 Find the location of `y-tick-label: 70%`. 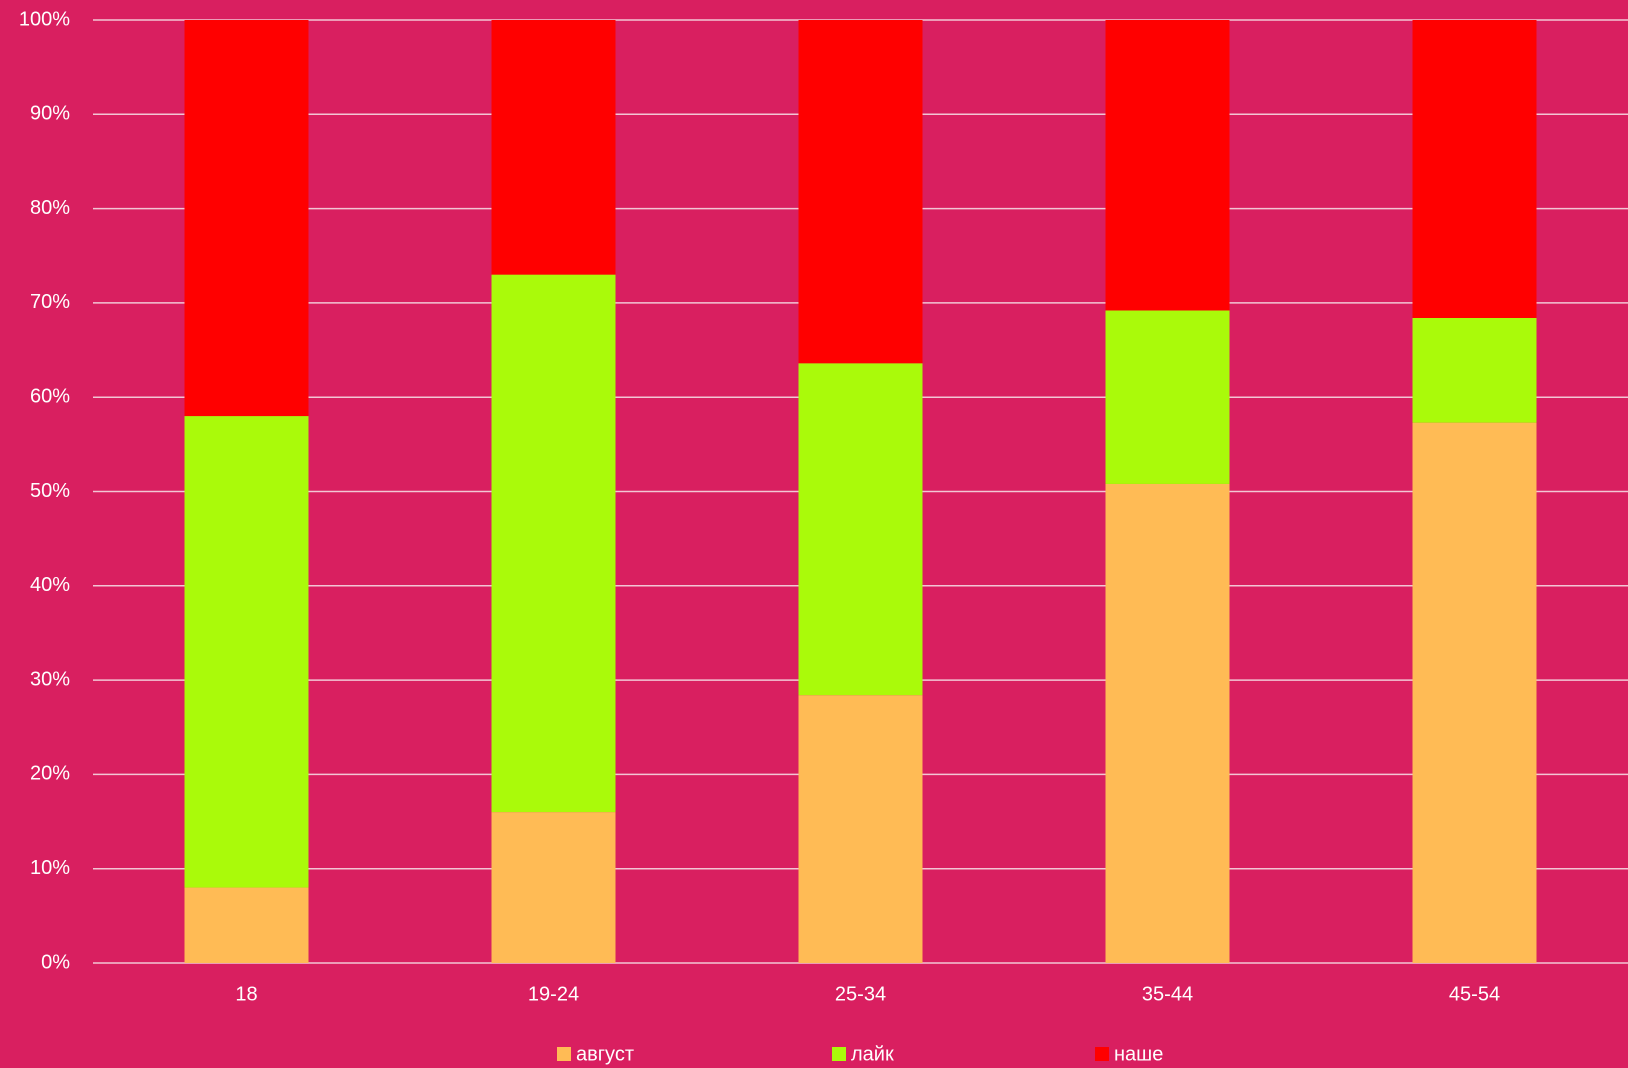

y-tick-label: 70% is located at coordinates (50, 302).